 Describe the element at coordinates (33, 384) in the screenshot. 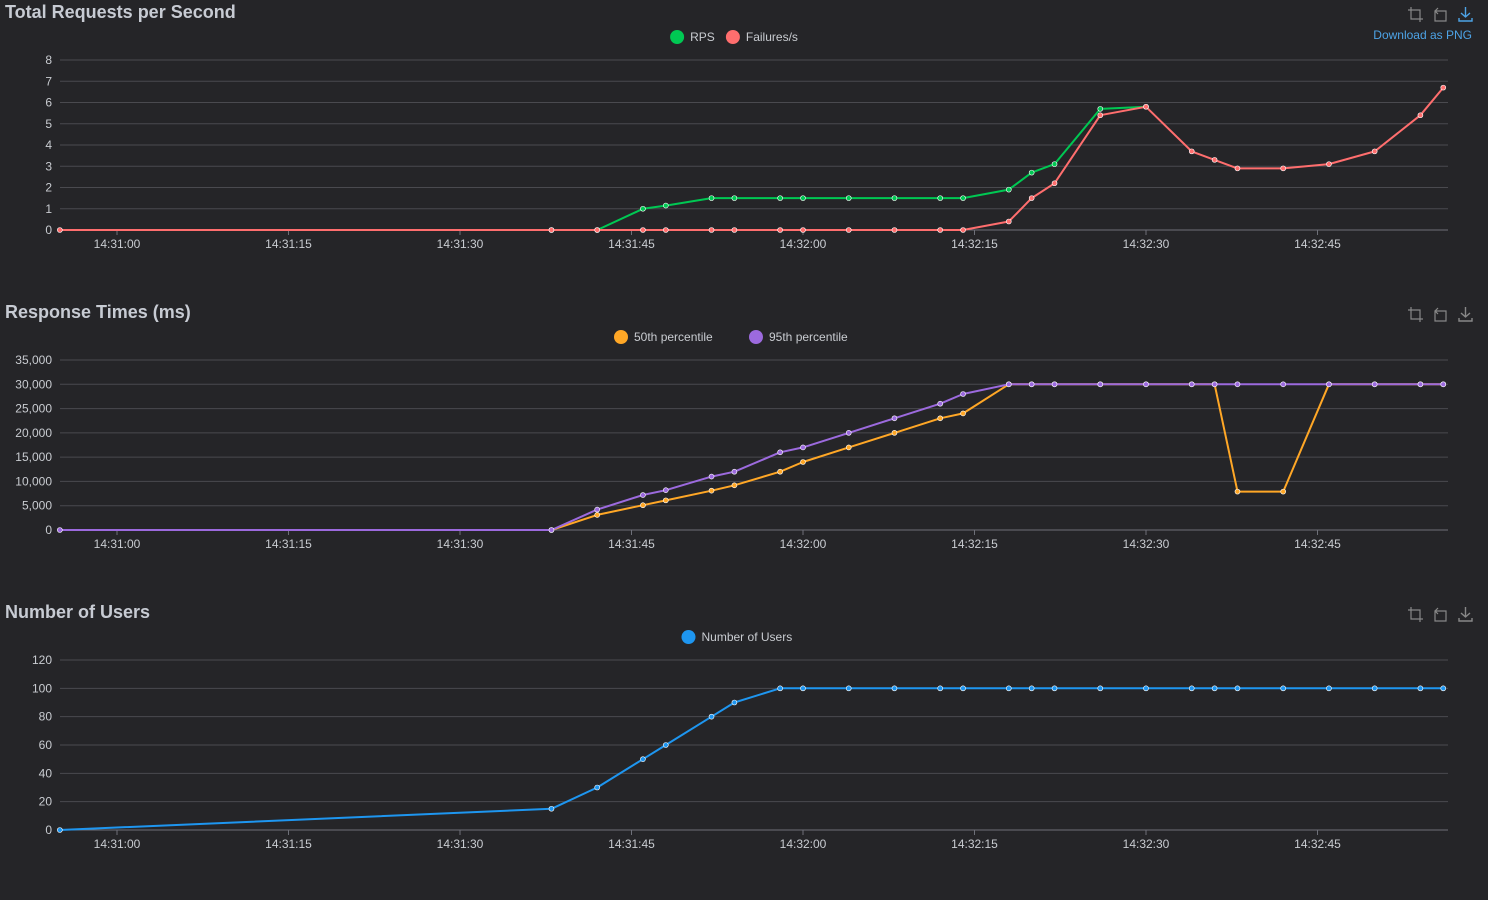

I see `y-tick-label: 30,000` at that location.